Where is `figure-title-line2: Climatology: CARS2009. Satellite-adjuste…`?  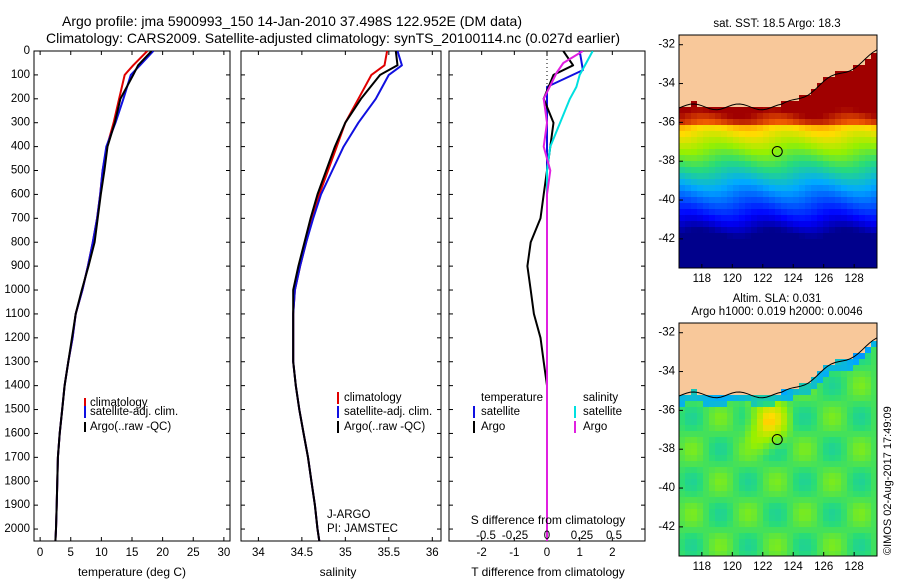
figure-title-line2: Climatology: CARS2009. Satellite-adjuste… is located at coordinates (333, 38).